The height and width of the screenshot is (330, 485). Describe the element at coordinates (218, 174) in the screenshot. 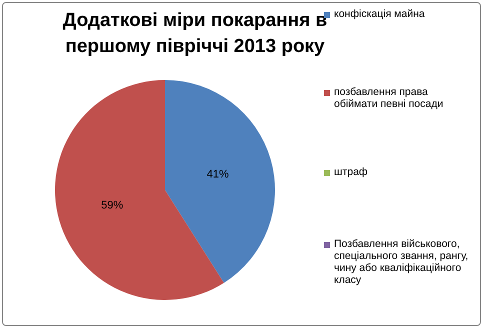

I see `data-label: 41%` at that location.